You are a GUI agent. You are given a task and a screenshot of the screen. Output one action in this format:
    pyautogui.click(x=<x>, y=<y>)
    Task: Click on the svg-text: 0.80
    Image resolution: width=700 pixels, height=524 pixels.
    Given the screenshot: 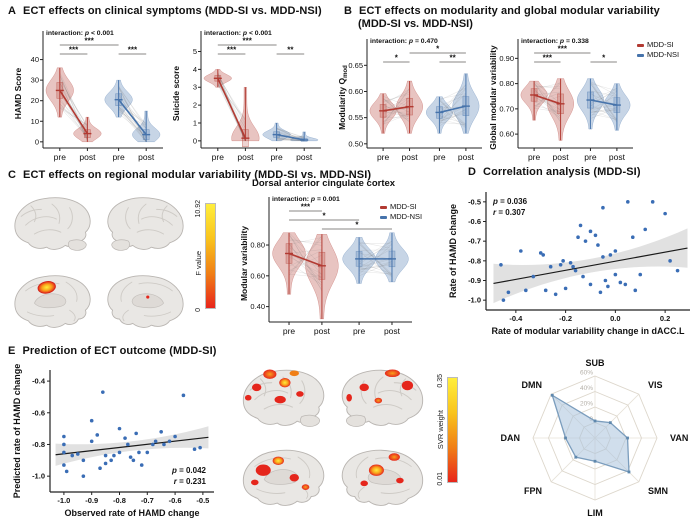 What is the action you would take?
    pyautogui.click(x=257, y=245)
    